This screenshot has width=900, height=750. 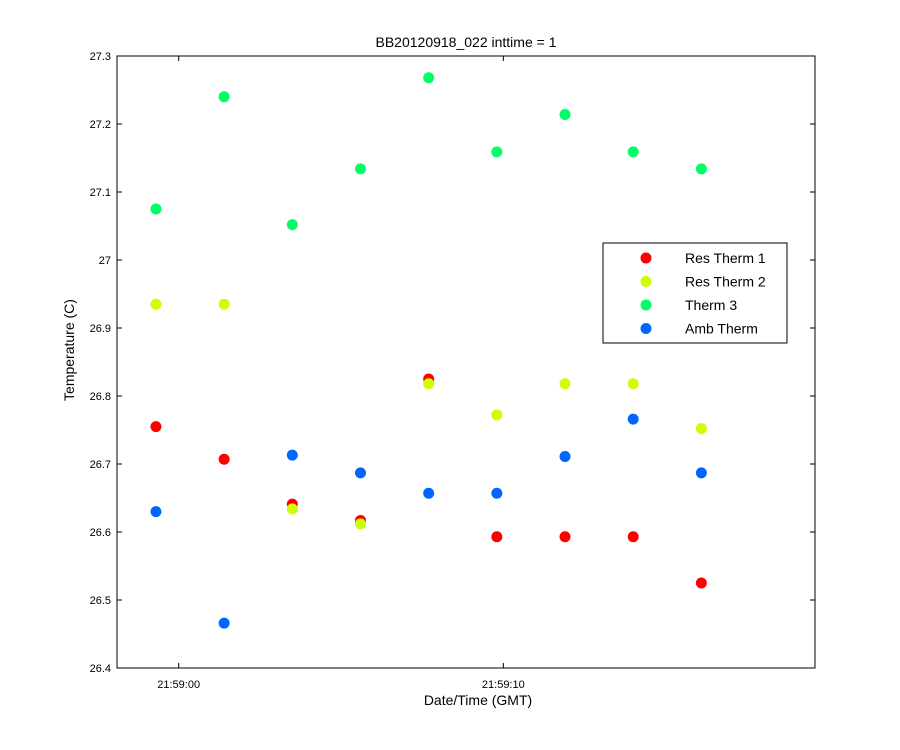 I want to click on y-tick-label: 27.3, so click(x=100, y=57).